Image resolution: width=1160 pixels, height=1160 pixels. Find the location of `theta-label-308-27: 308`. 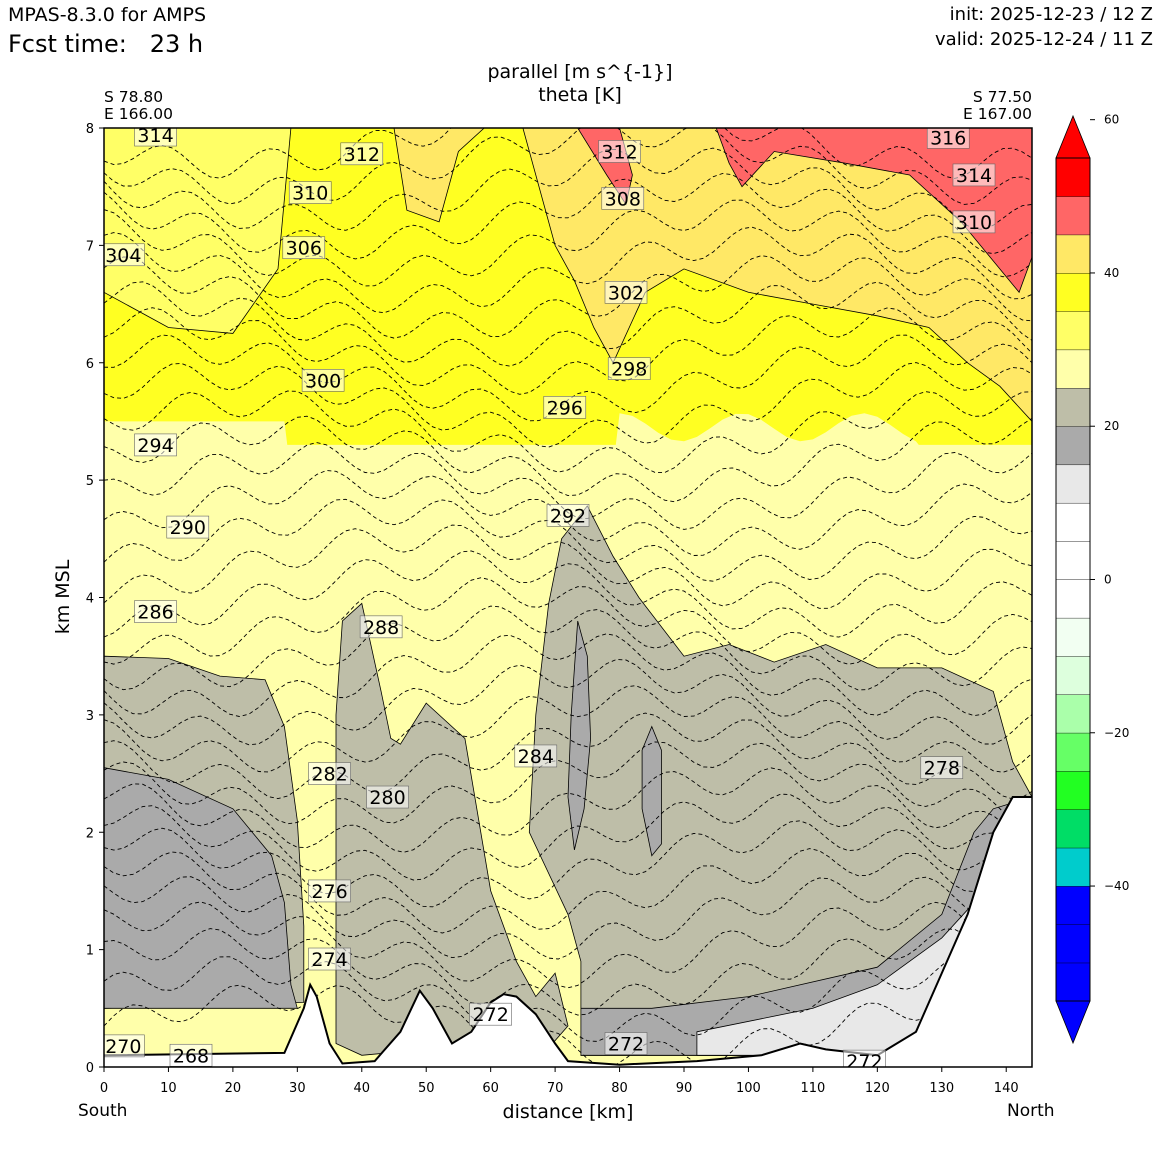

theta-label-308-27: 308 is located at coordinates (623, 198).